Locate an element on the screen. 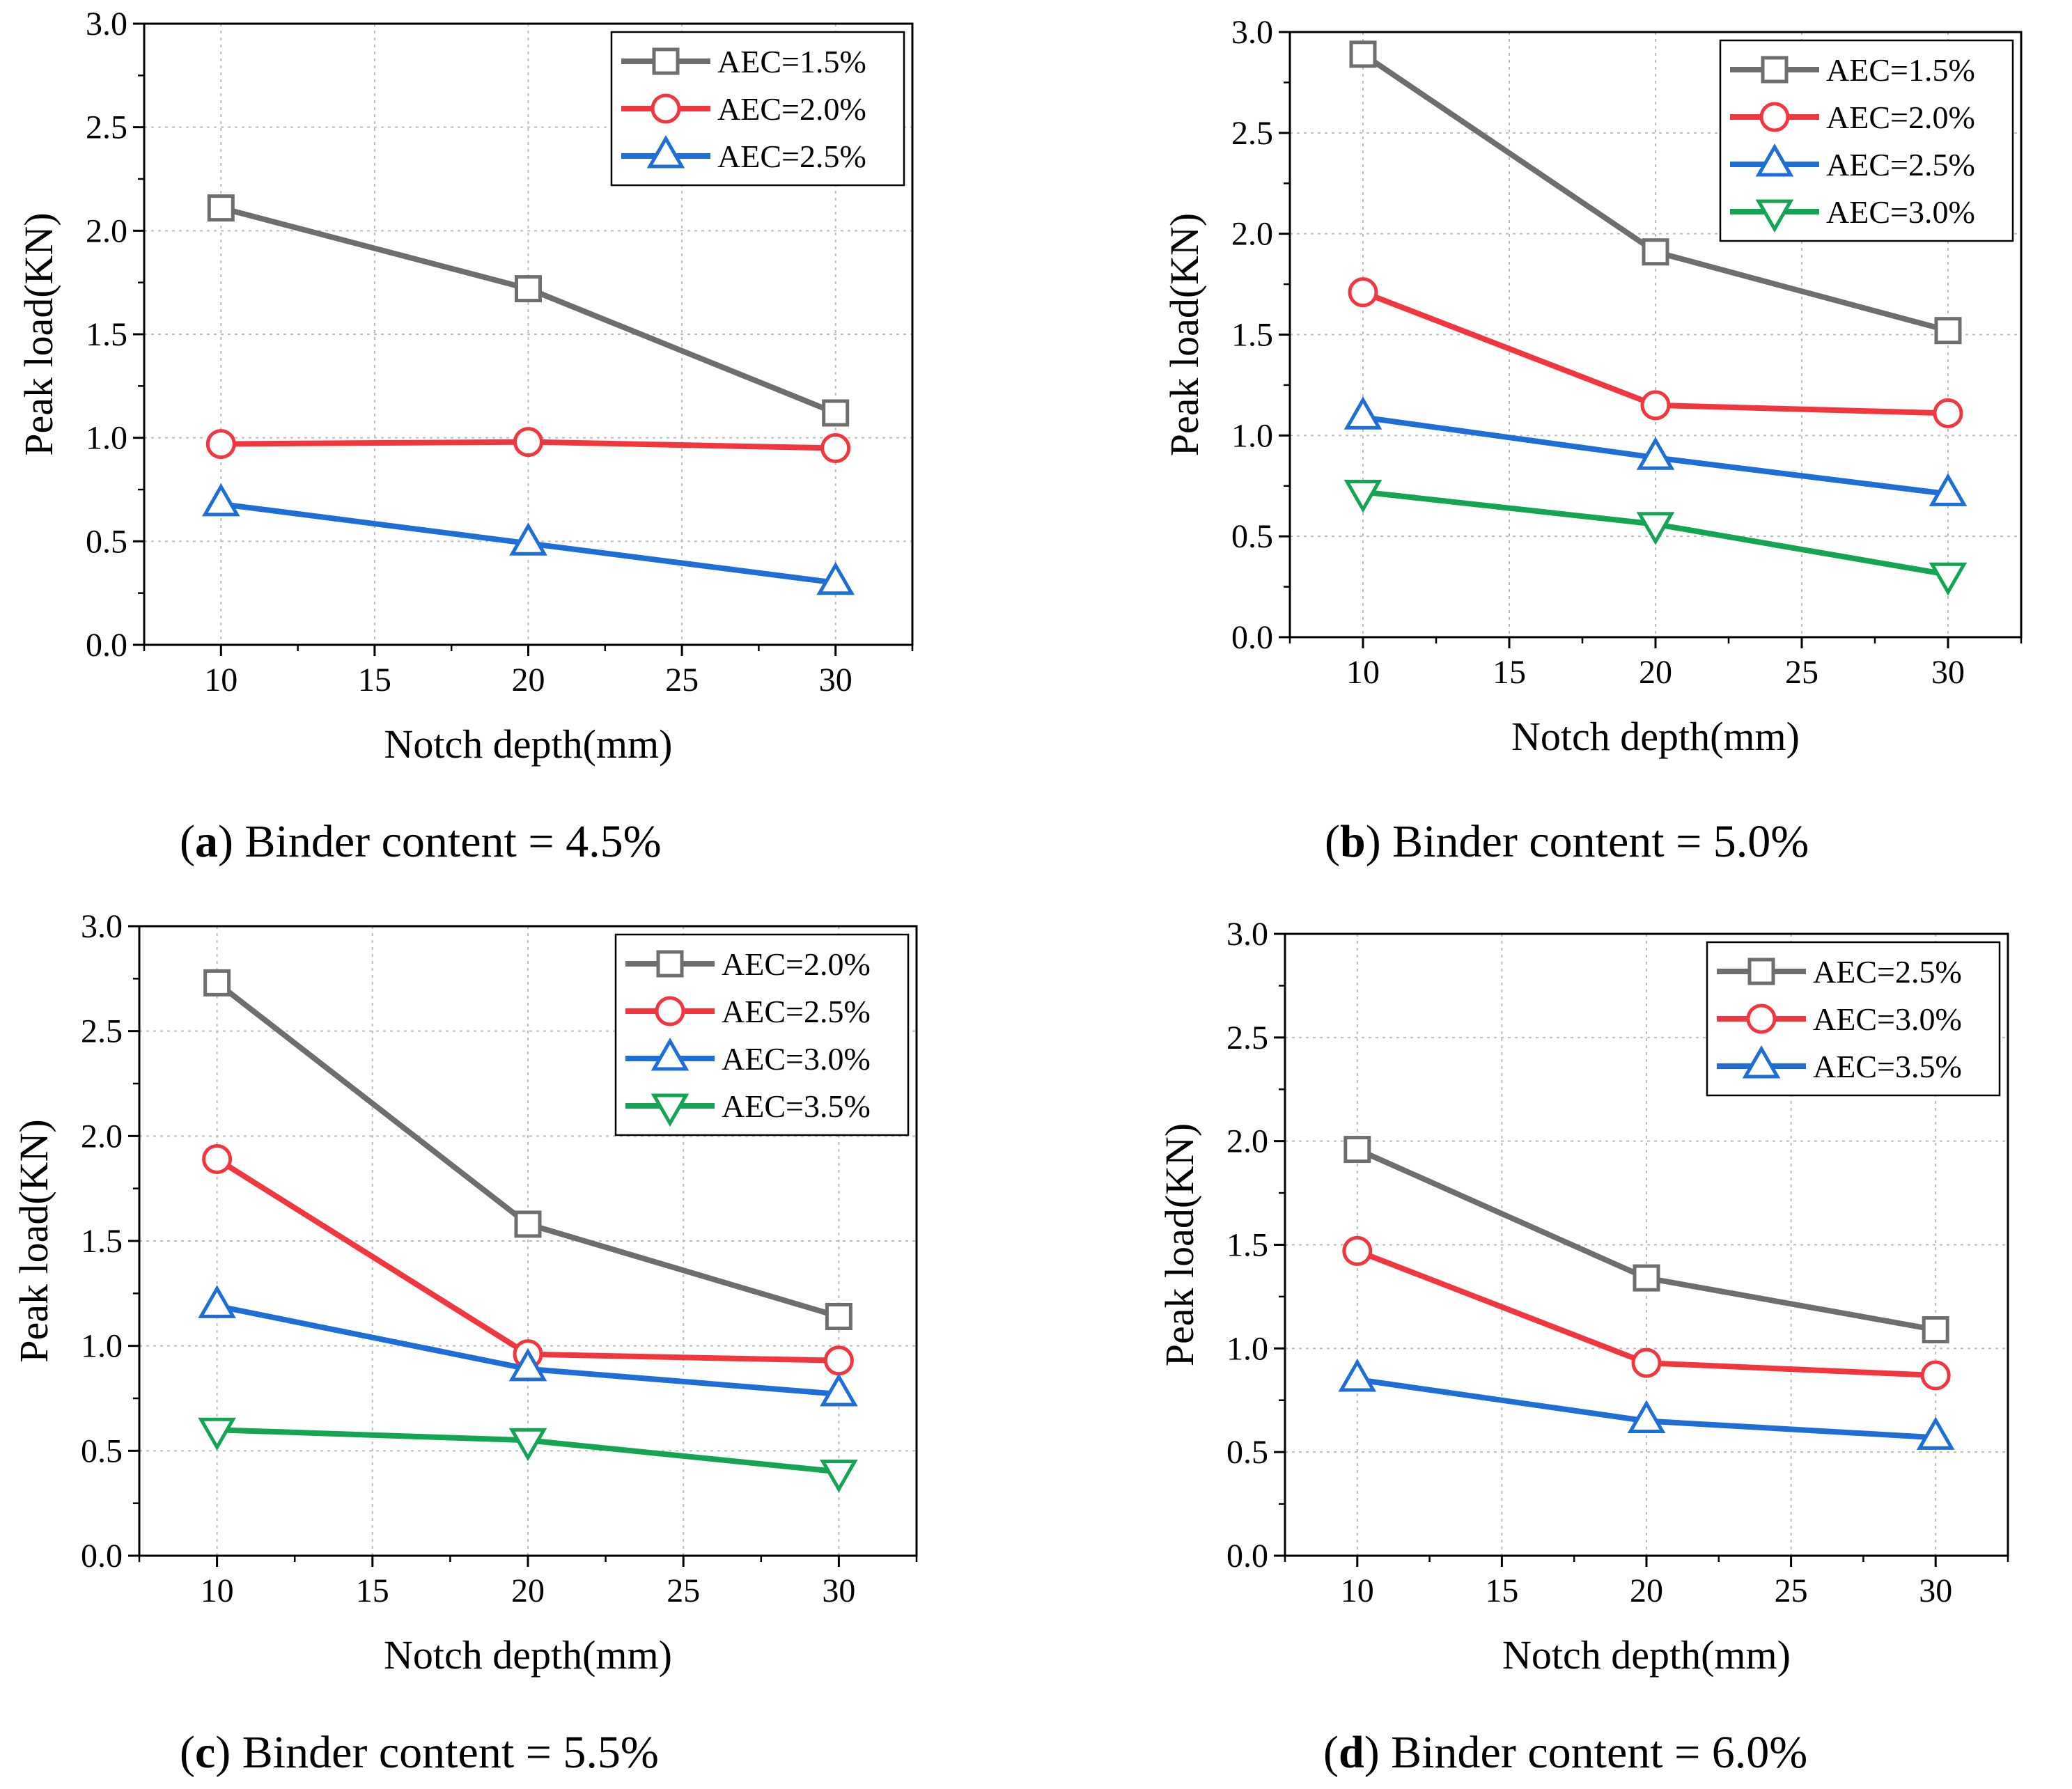  caption-text: ) Binder content = 4.5% is located at coordinates (440, 842).